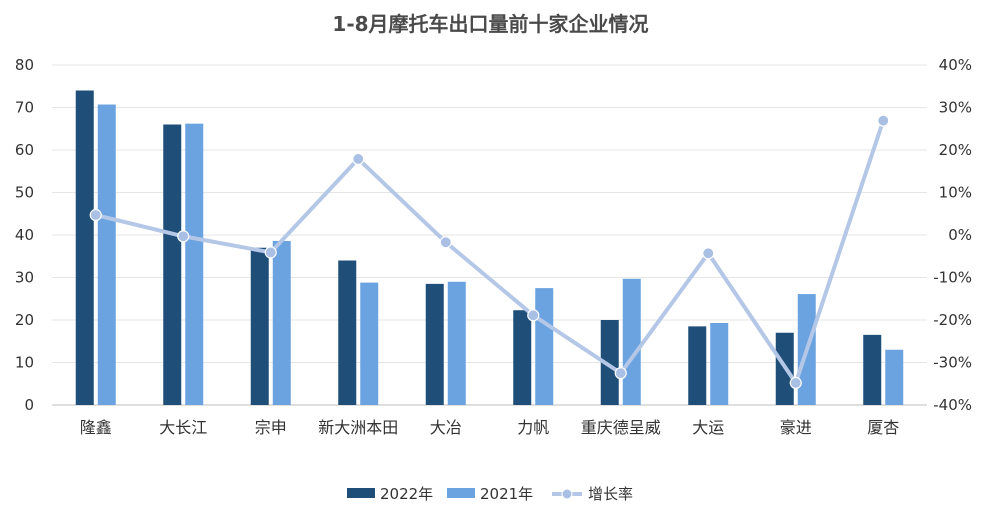 This screenshot has width=981, height=511. I want to click on chart-title: 1-8月摩托车出口量前十家企业情况, so click(490, 24).